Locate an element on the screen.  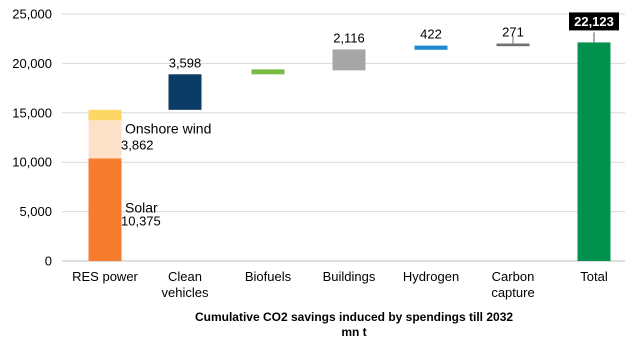
x-category-label: Clean is located at coordinates (185, 276).